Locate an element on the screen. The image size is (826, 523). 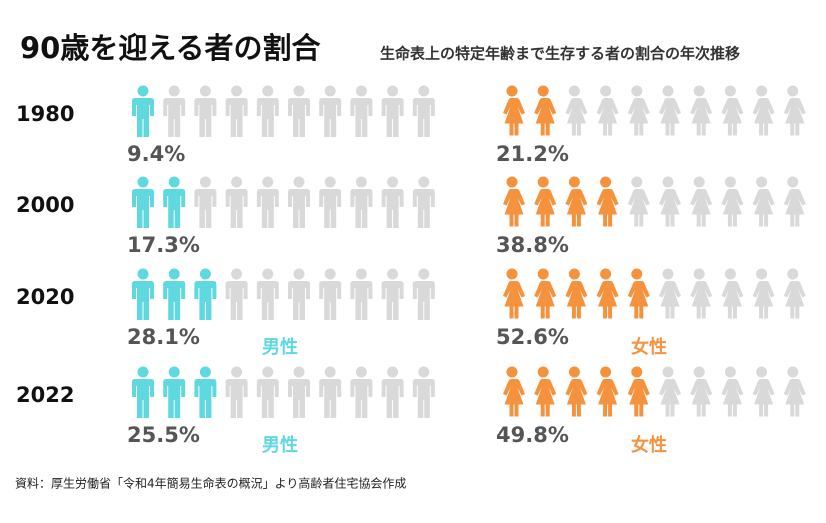
chart-subtitle: 生命表上の特定年齢まで生存する者の割合の年次推移 is located at coordinates (560, 54).